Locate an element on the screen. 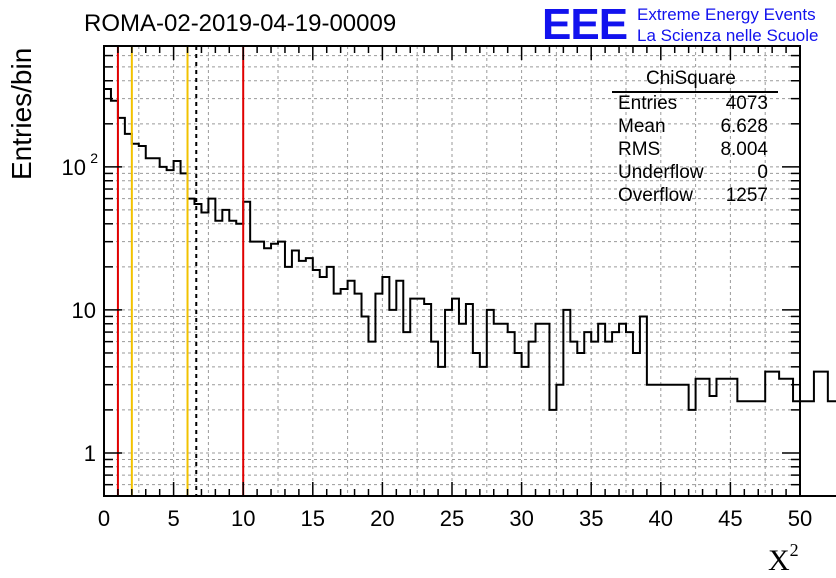 This screenshot has height=578, width=836. stats-row-underflow: Underflow 0 is located at coordinates (693, 173).